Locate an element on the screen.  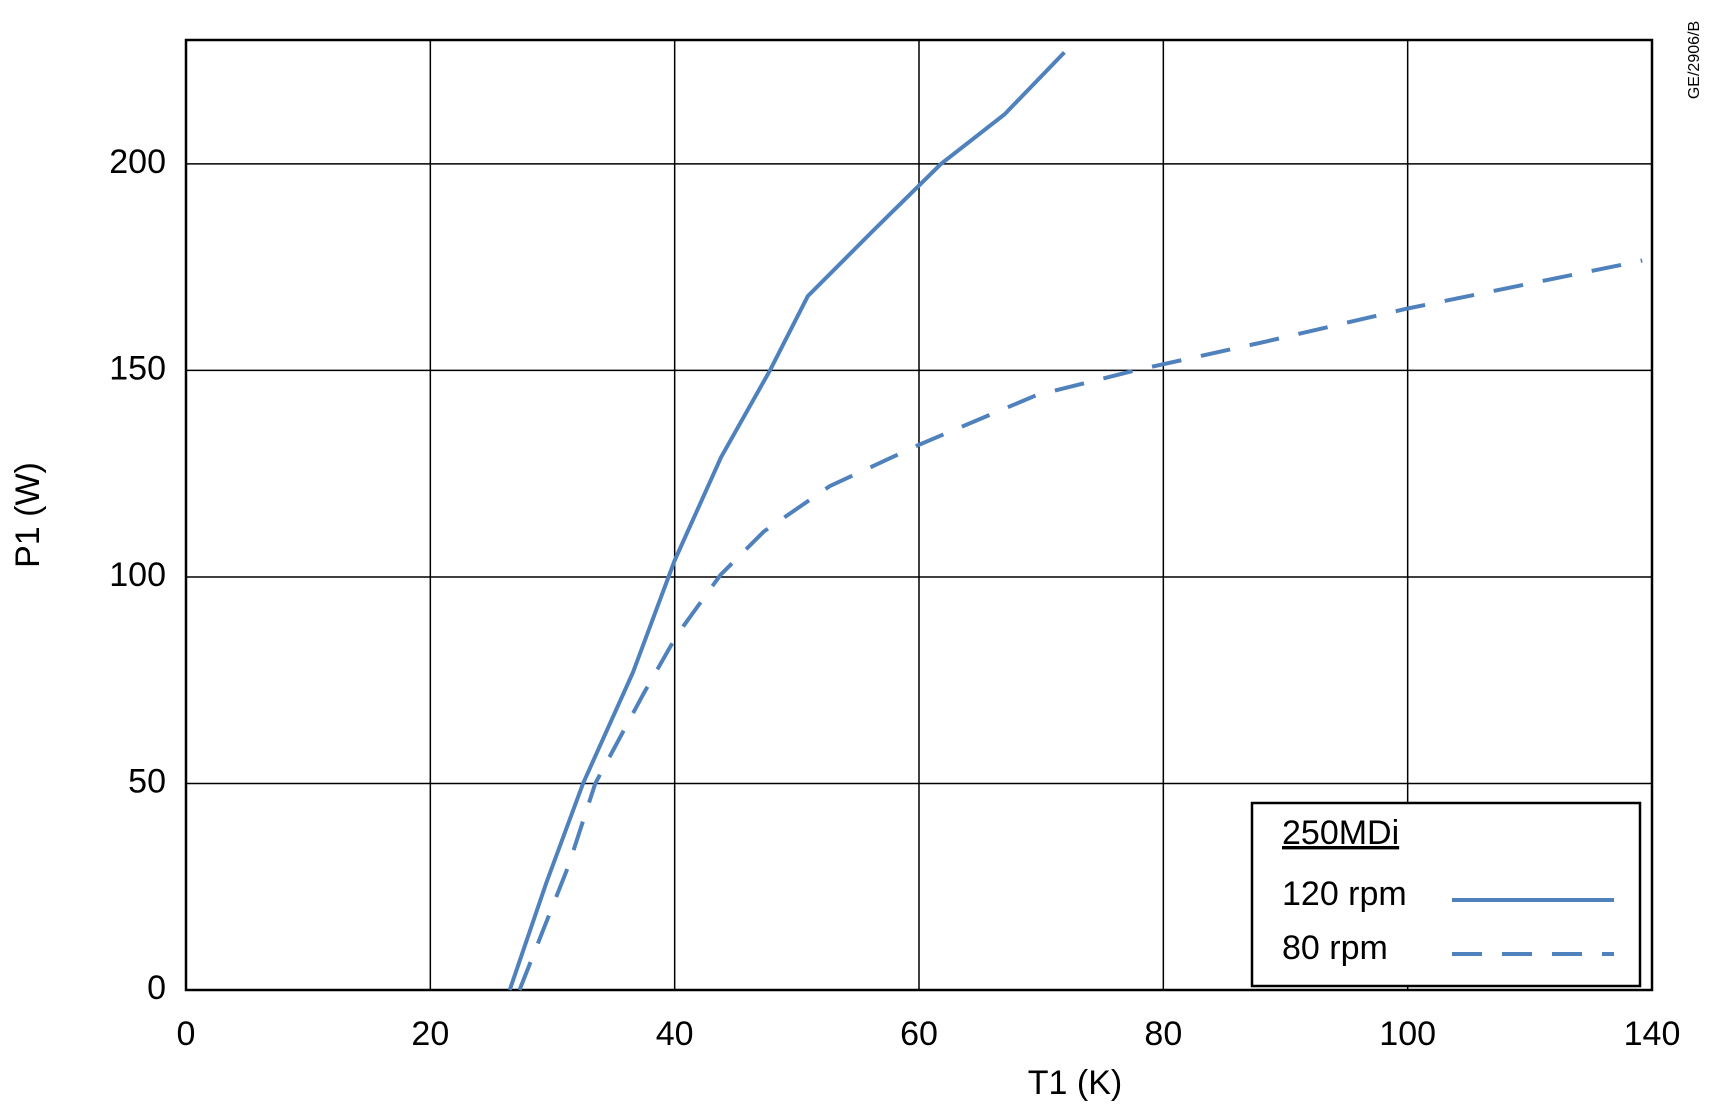
x-axis-label: T1 (K) is located at coordinates (1075, 1083).